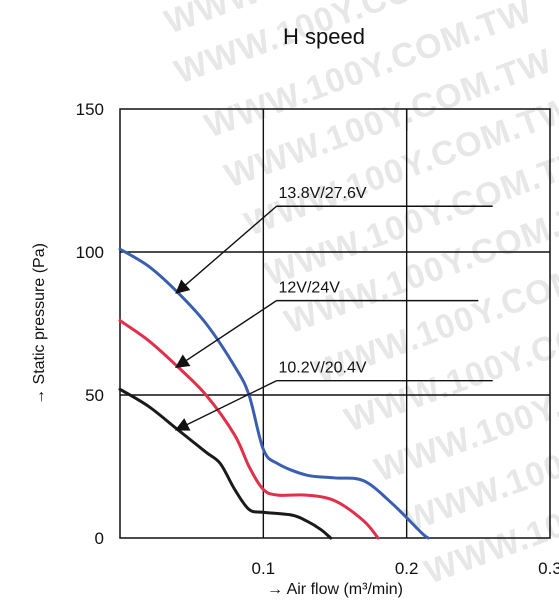  Describe the element at coordinates (310, 288) in the screenshot. I see `curve-label-12v-24v: 12V/24V` at that location.